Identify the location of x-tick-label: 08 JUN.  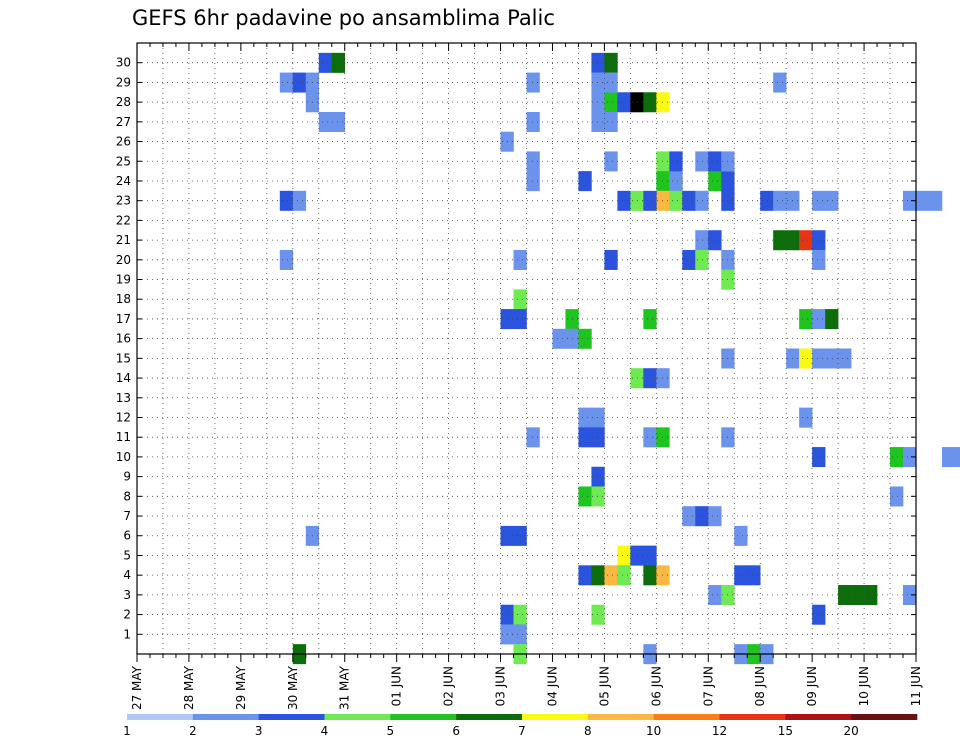
(760, 686).